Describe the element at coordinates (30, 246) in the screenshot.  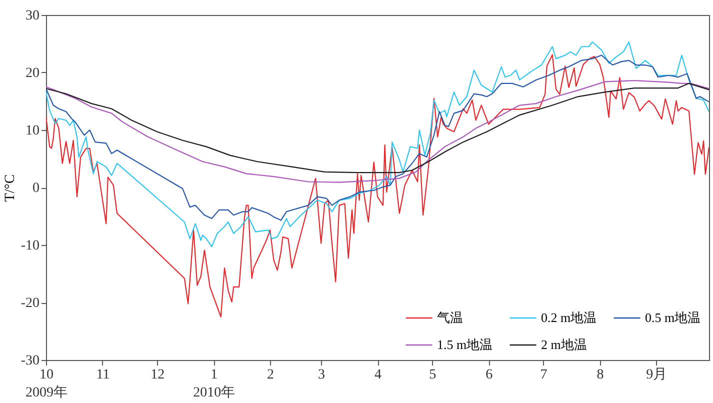
I see `y-tick-label: -10` at that location.